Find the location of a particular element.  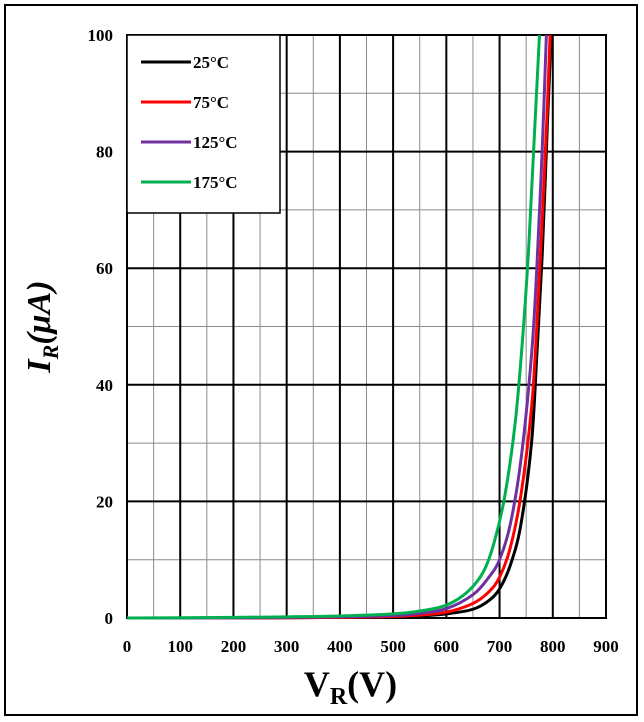

x-axis-title: VR(V) is located at coordinates (350, 687).